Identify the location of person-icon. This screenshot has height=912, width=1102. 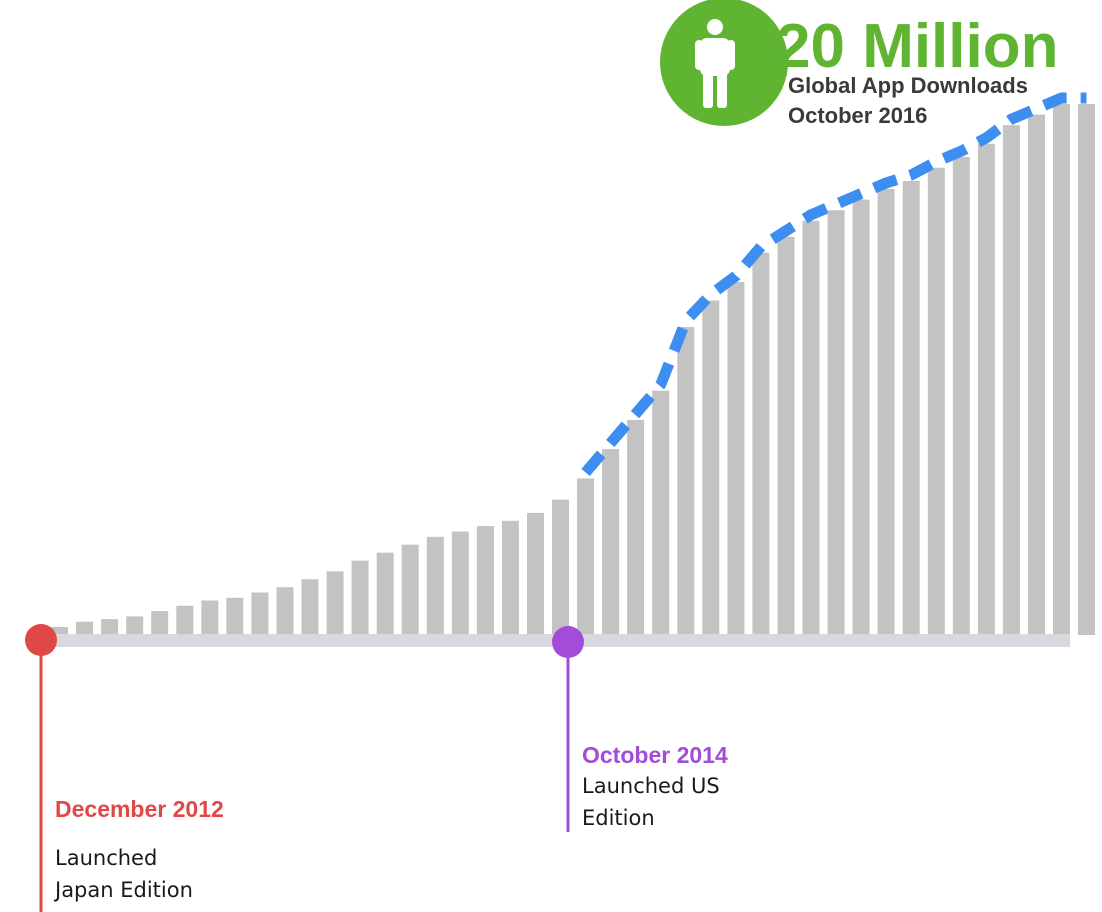
(715, 63).